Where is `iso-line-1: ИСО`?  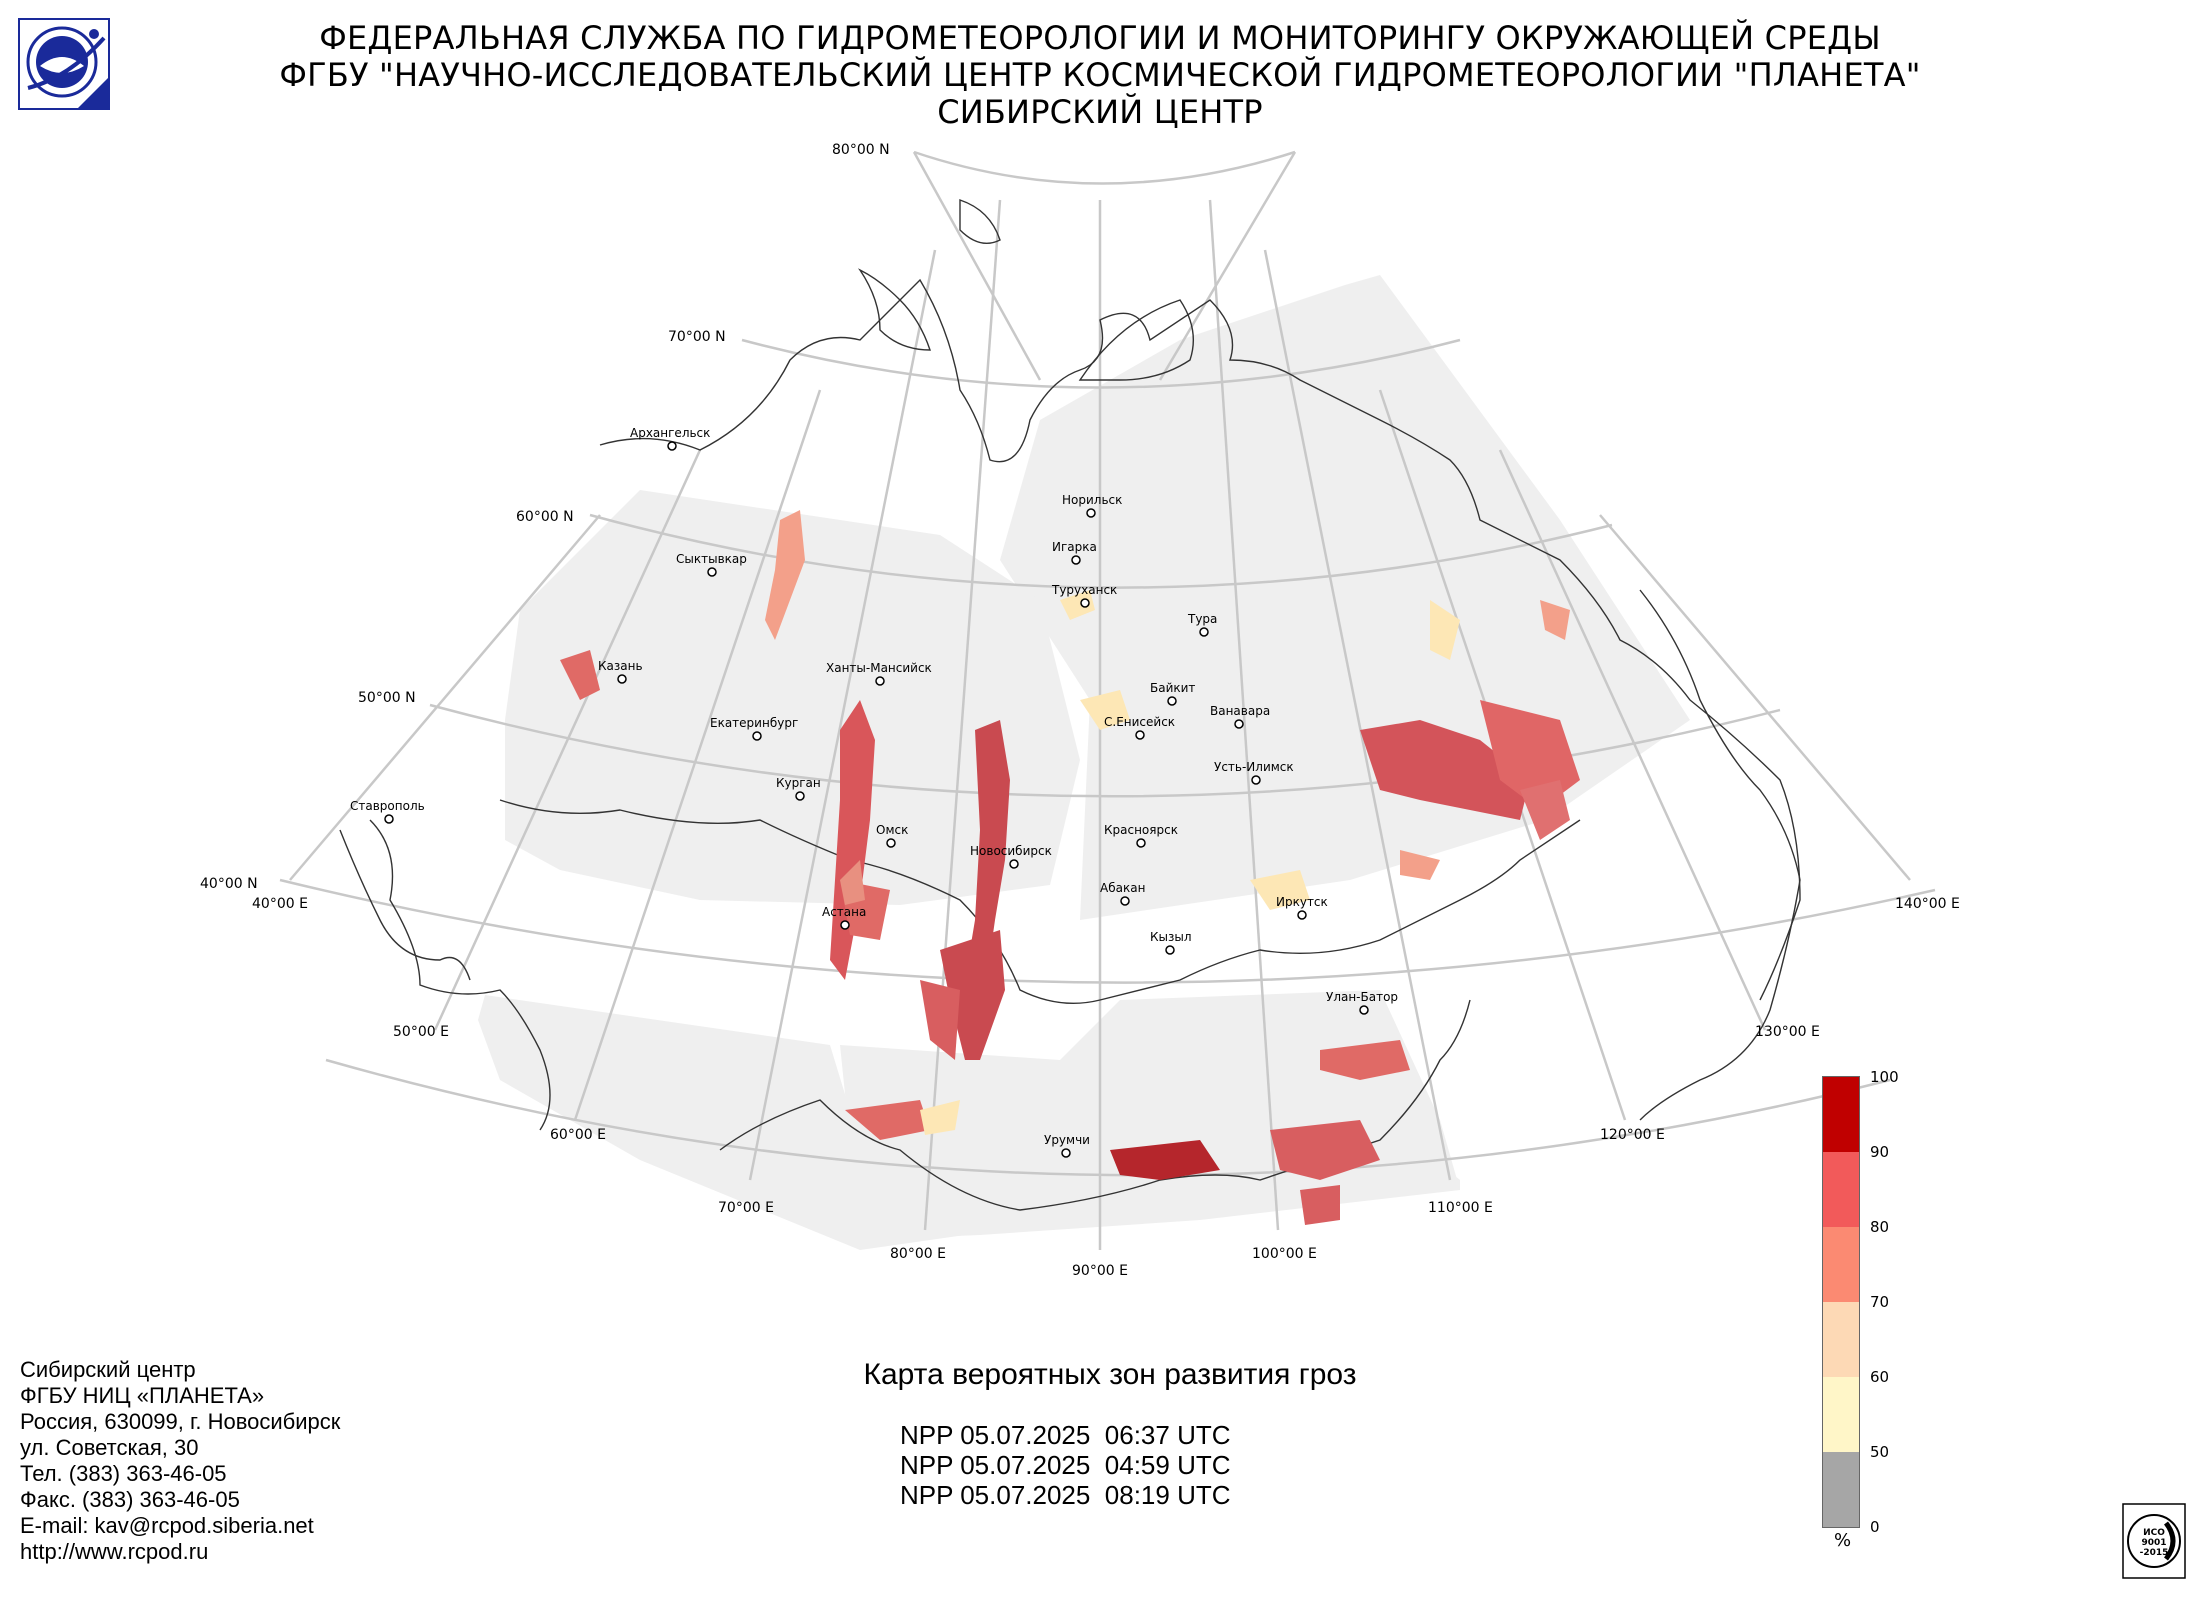 iso-line-1: ИСО is located at coordinates (2154, 1533).